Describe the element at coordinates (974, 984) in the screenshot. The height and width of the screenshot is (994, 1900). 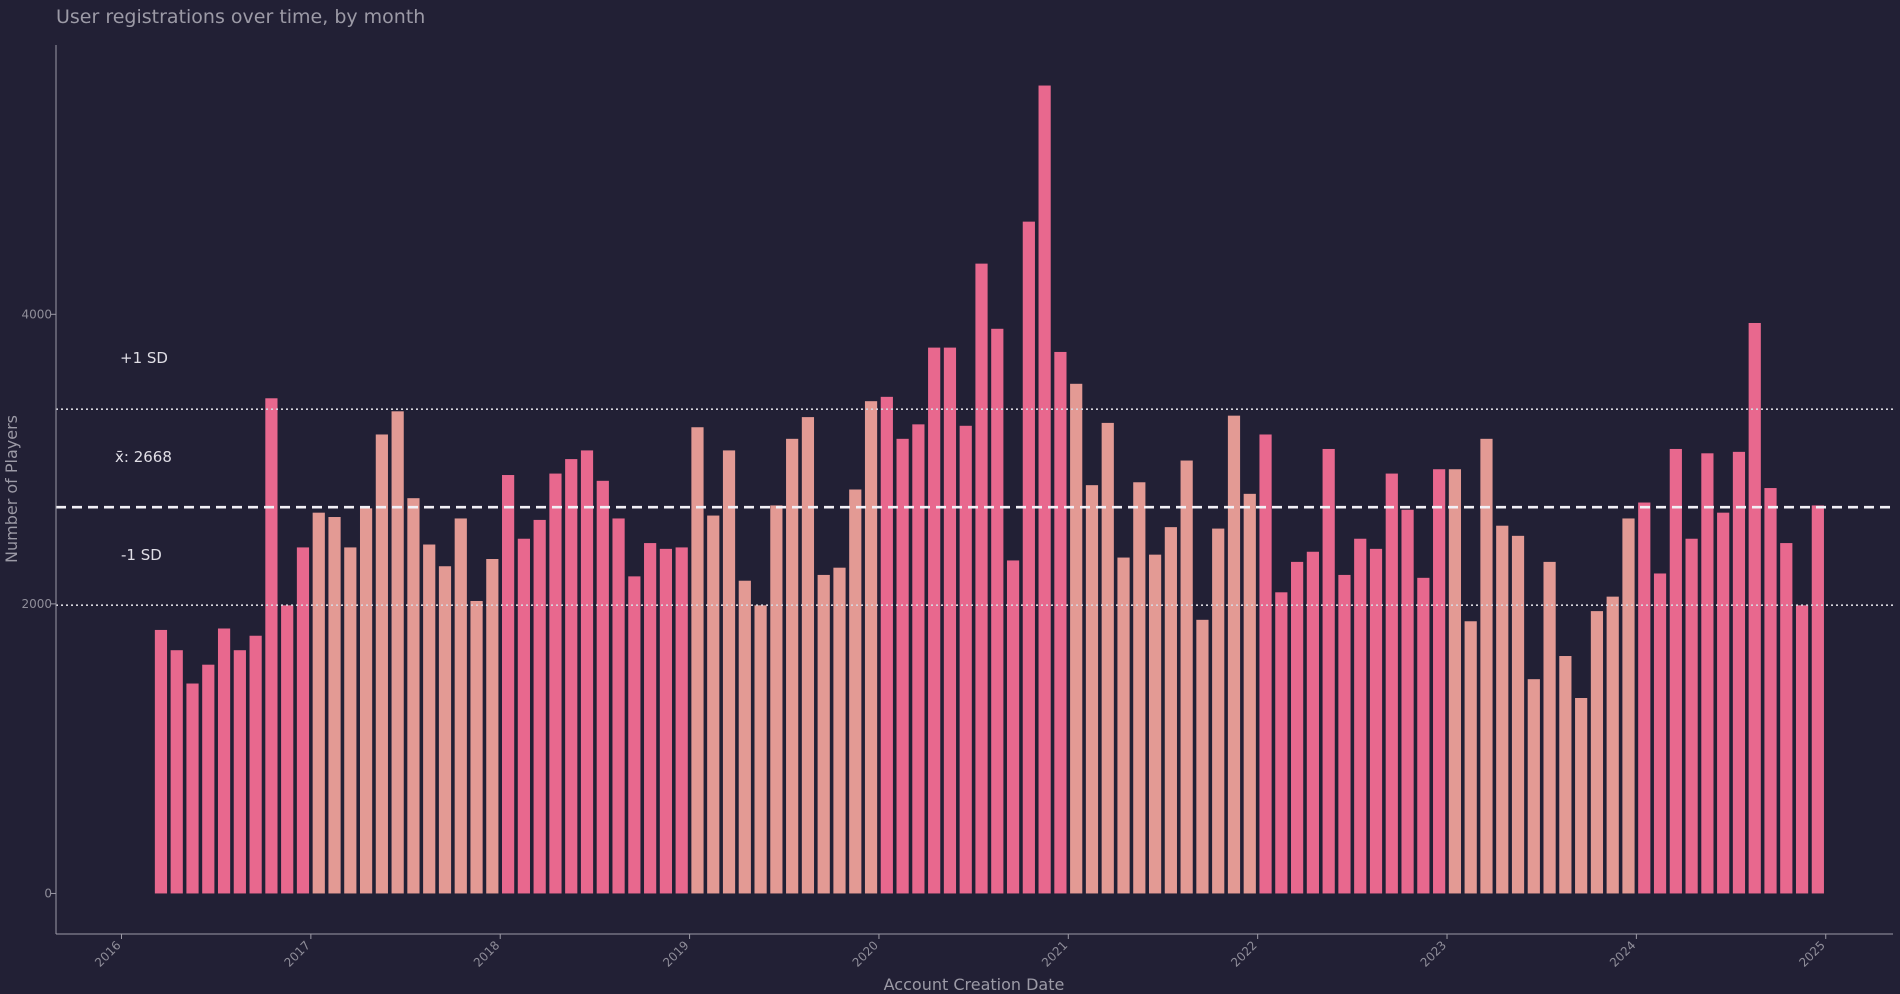
I see `x-axis-label: Account Creation Date` at that location.